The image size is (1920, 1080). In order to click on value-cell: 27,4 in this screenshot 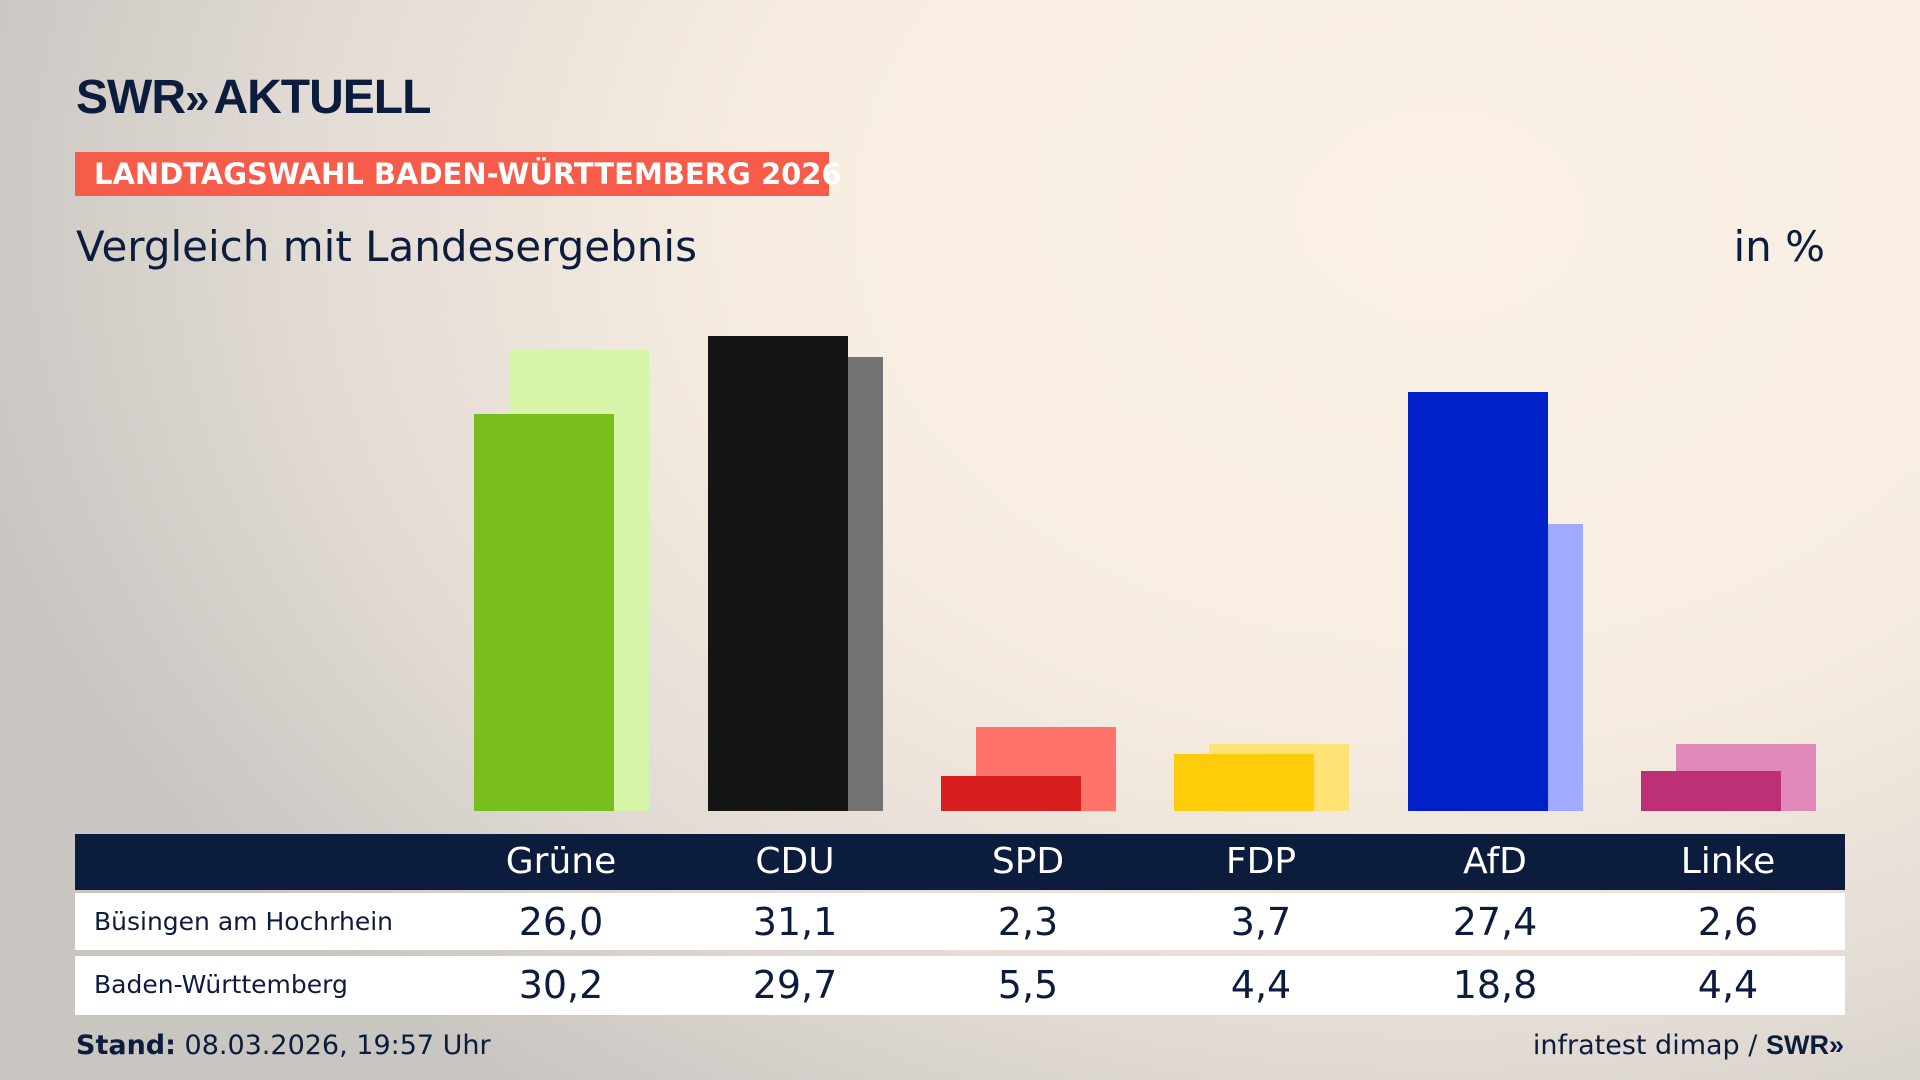, I will do `click(1495, 922)`.